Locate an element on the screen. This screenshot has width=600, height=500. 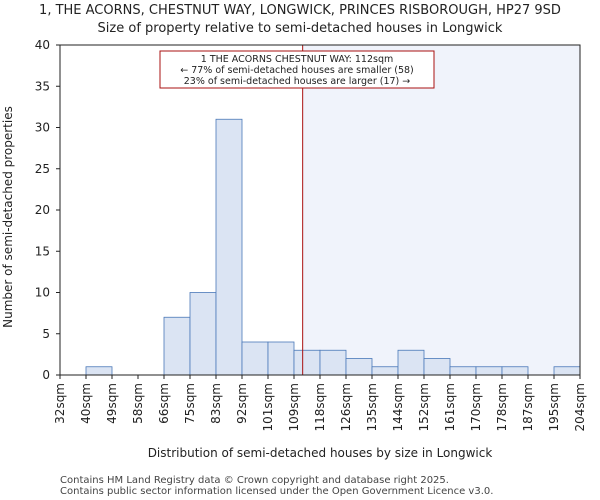
x-tick-label-32sqm: 32sqm is located at coordinates (60, 403).